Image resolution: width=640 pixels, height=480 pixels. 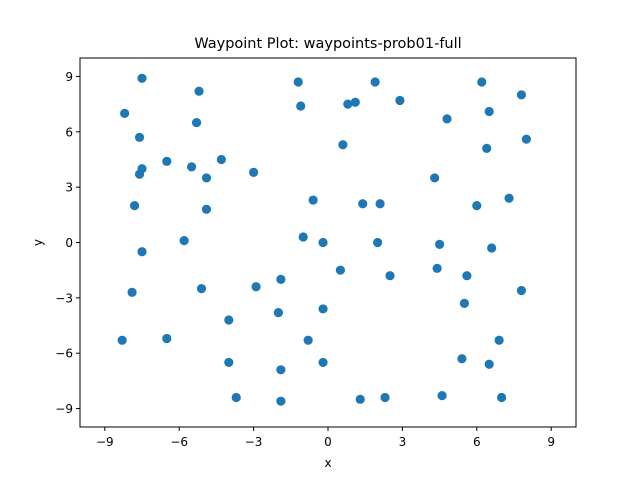 I want to click on chart-title: Waypoint Plot: waypoints-prob01-full, so click(x=327, y=44).